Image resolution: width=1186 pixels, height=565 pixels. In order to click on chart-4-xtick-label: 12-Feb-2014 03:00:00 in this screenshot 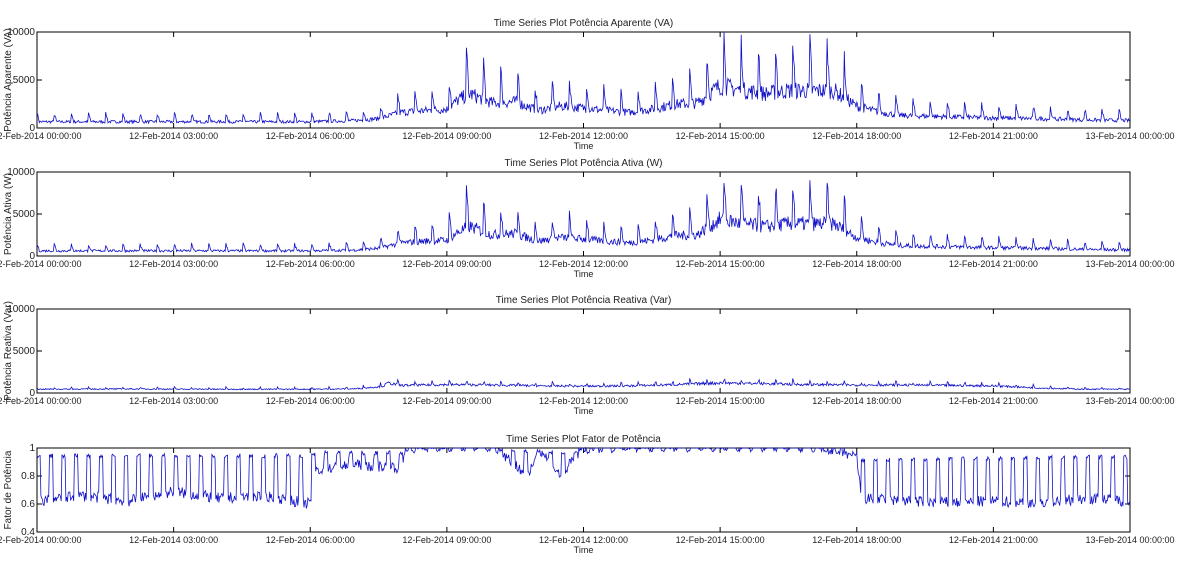, I will do `click(173, 540)`.